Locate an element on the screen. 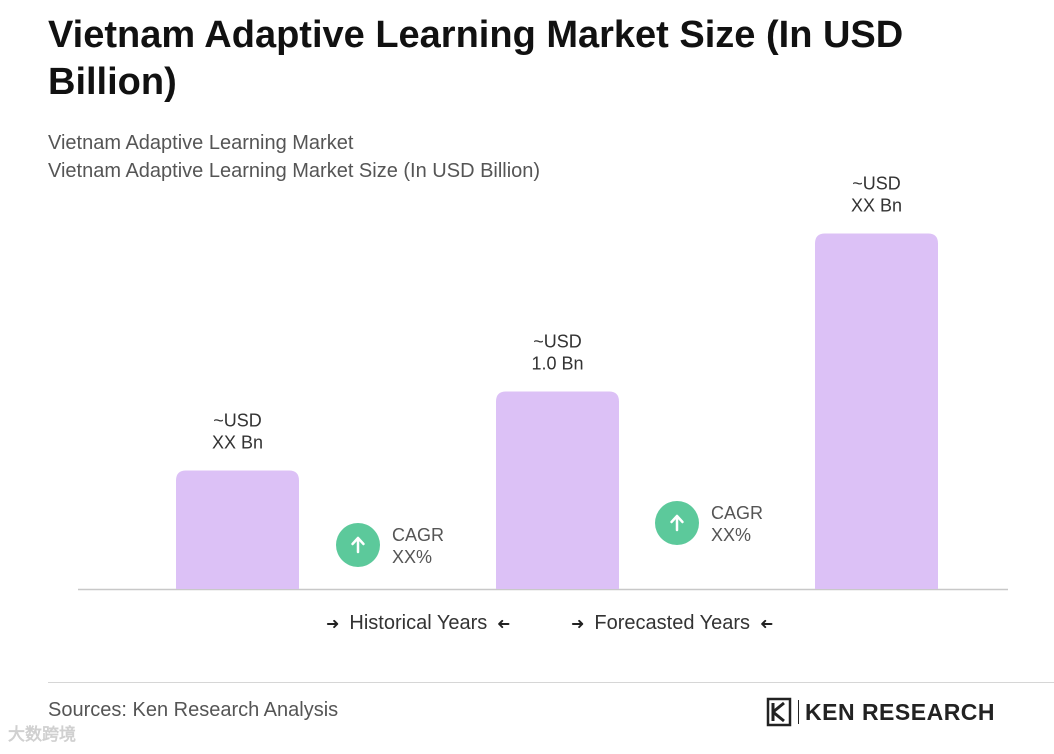 The image size is (1054, 754). legend-forecasted: ➜ Forecasted Years ➜ is located at coordinates (672, 623).